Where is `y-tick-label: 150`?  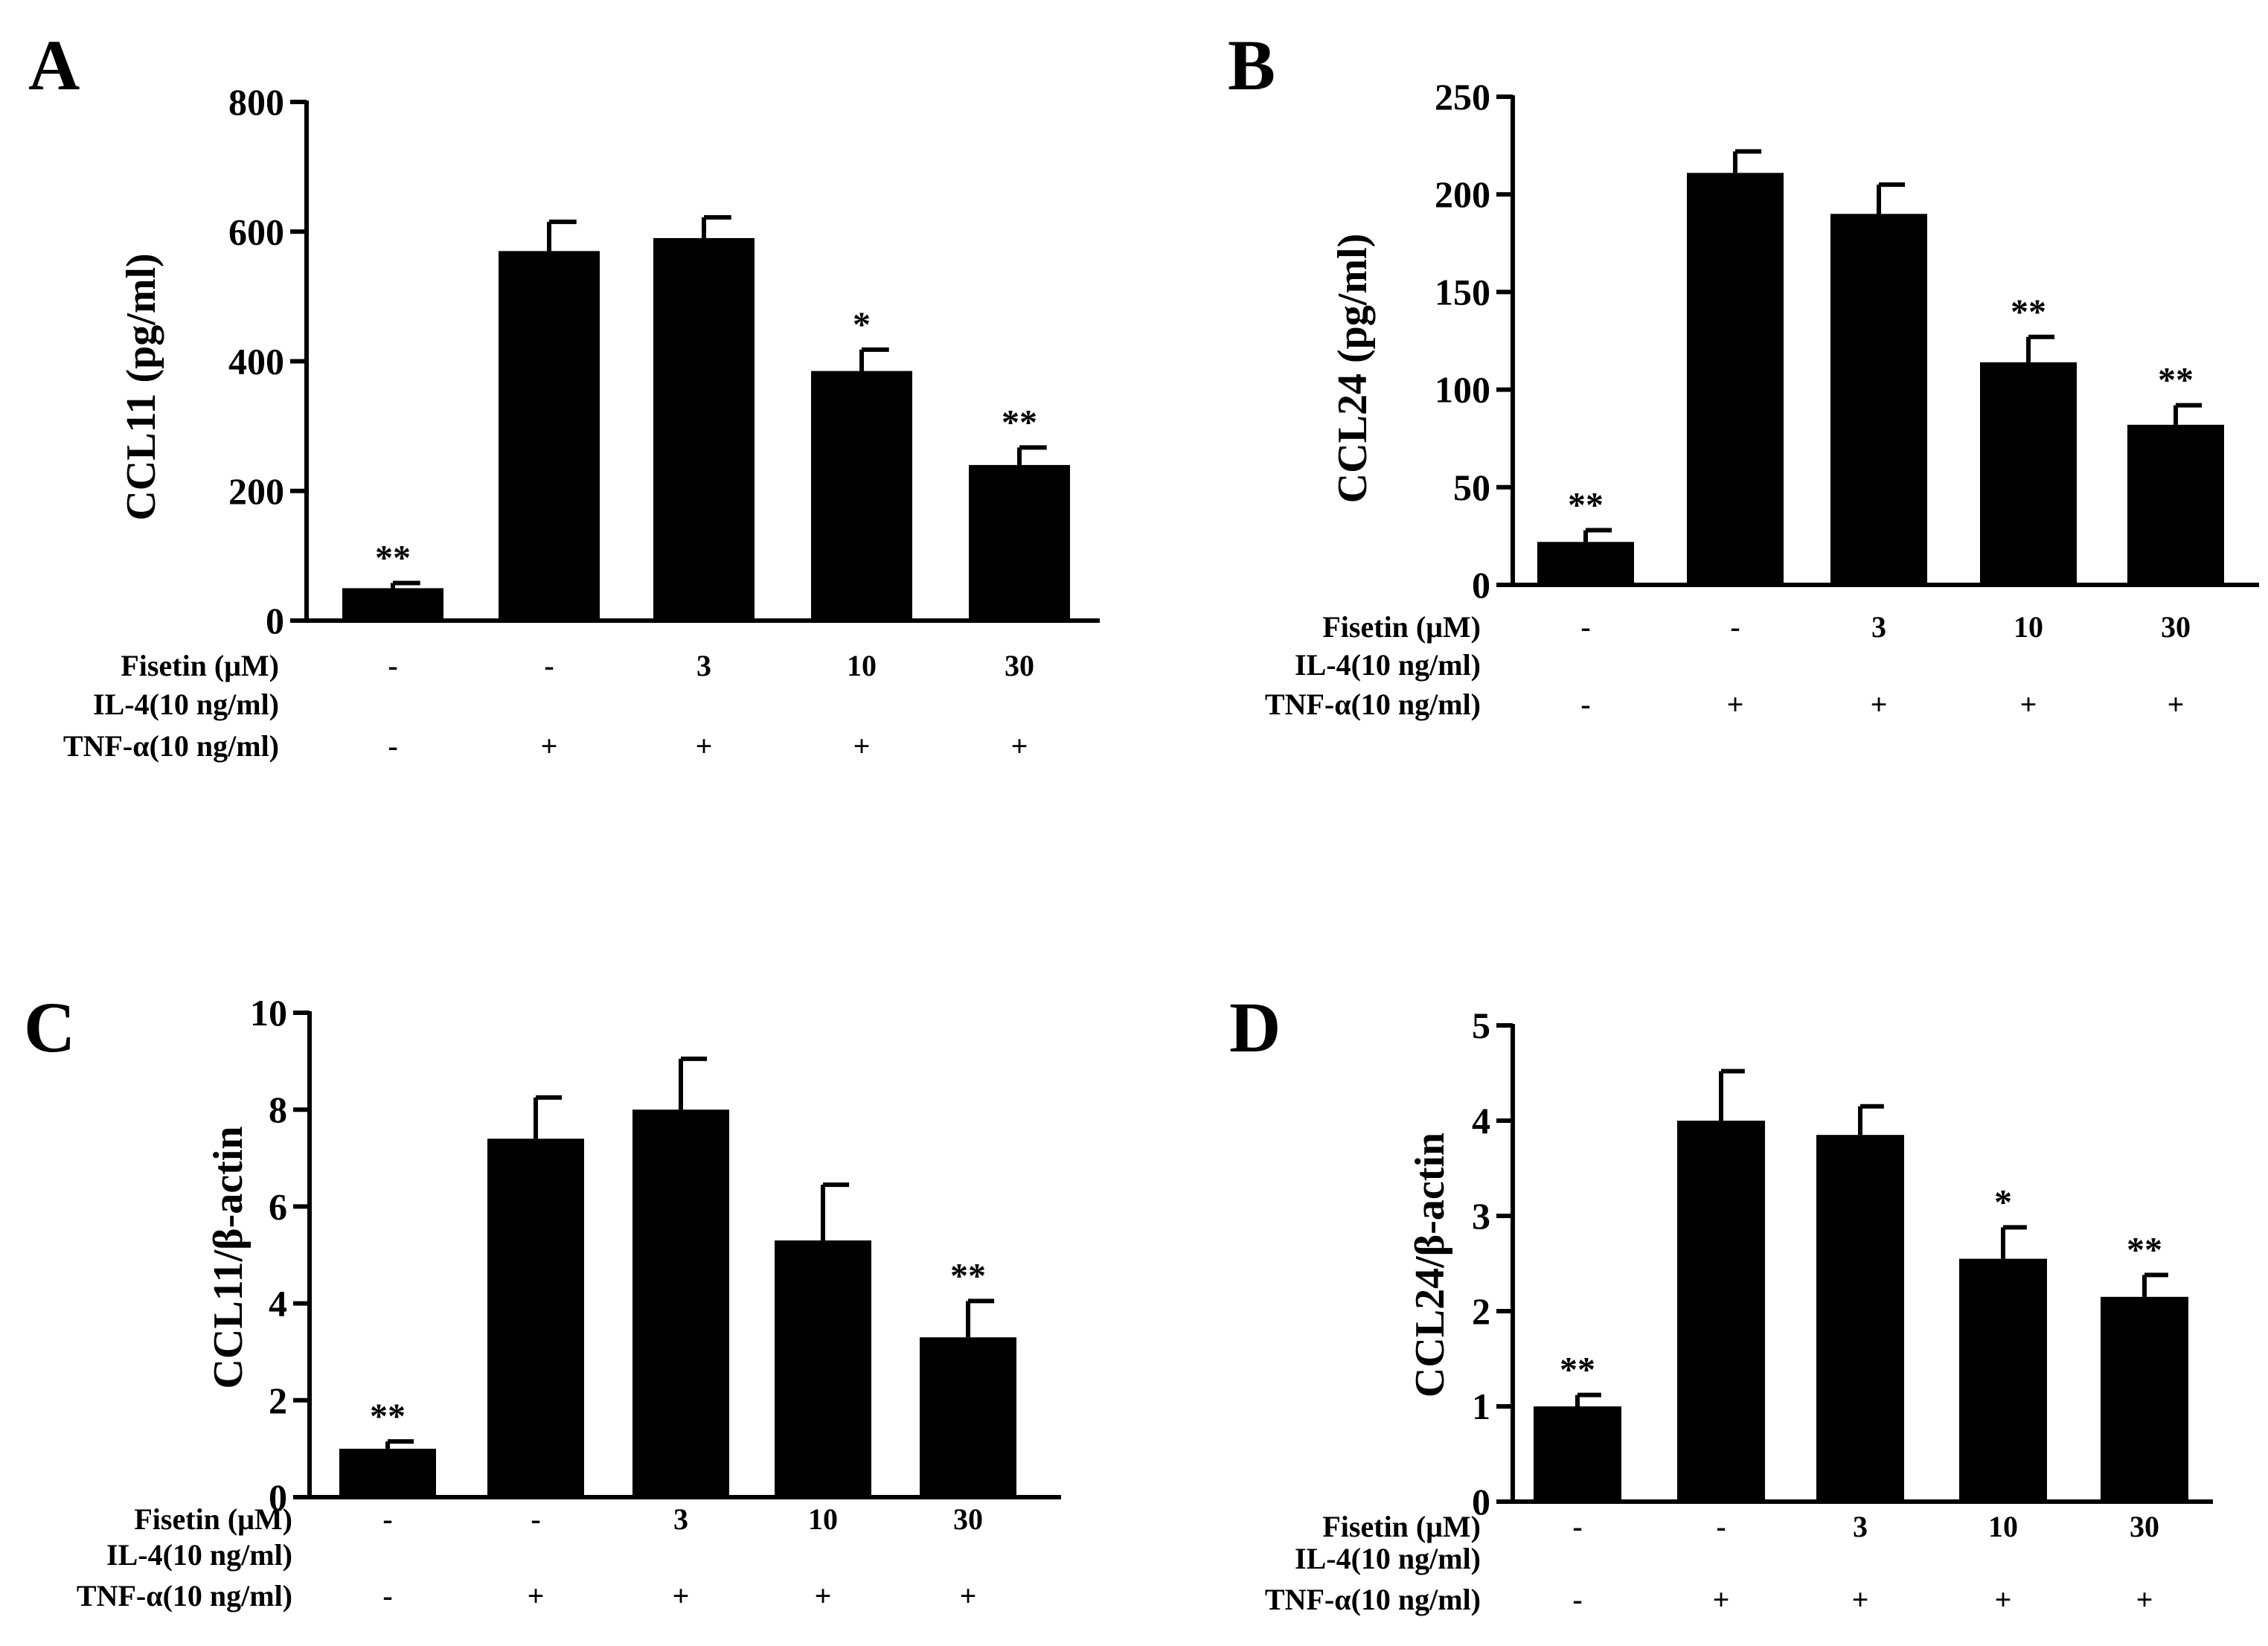 y-tick-label: 150 is located at coordinates (1462, 292).